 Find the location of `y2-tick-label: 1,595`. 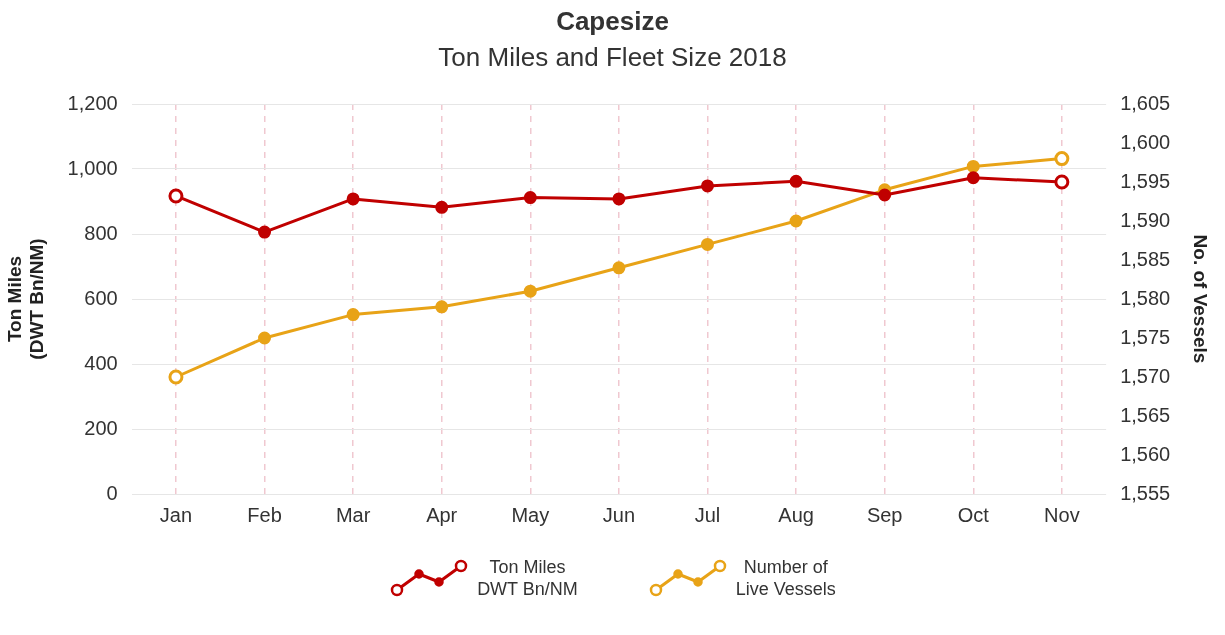

y2-tick-label: 1,595 is located at coordinates (1145, 180).